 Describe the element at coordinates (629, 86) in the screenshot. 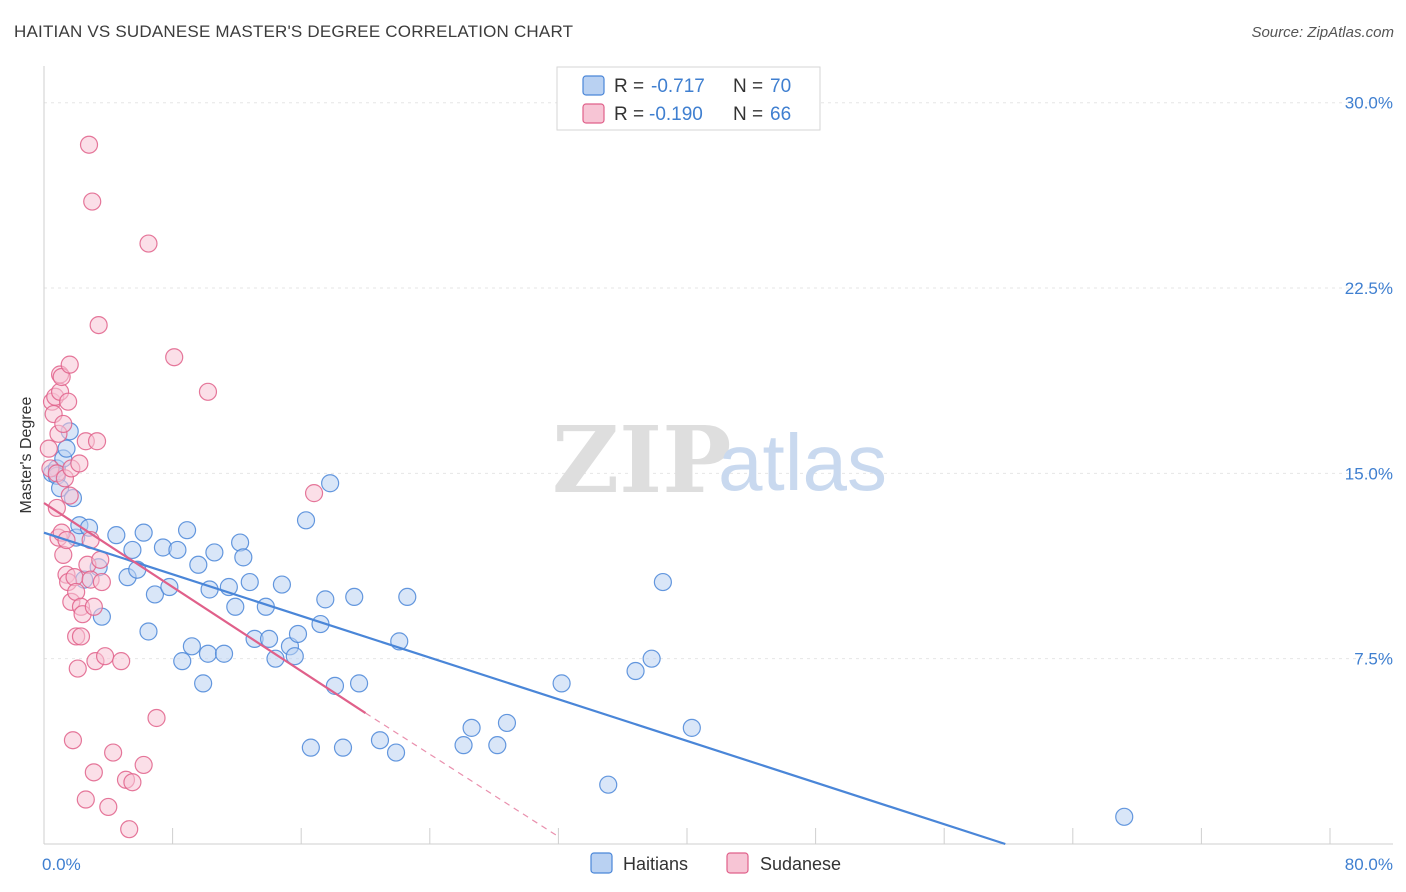

I see `haitians-r-label: R =` at that location.